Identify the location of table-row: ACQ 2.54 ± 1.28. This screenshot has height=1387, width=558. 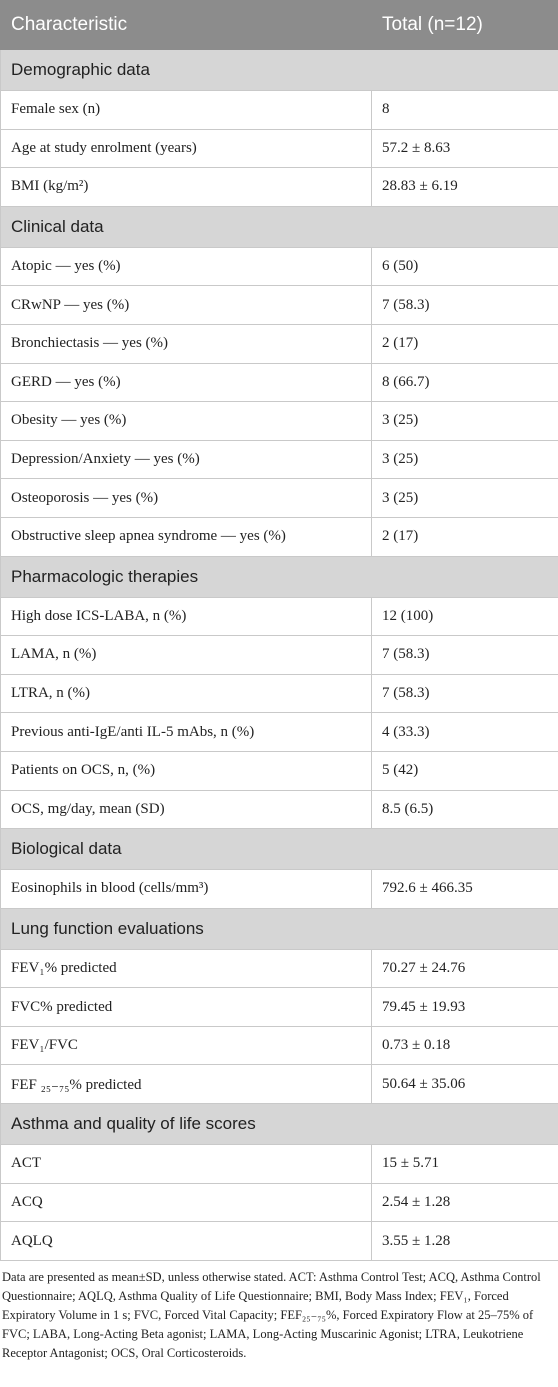
(279, 1202).